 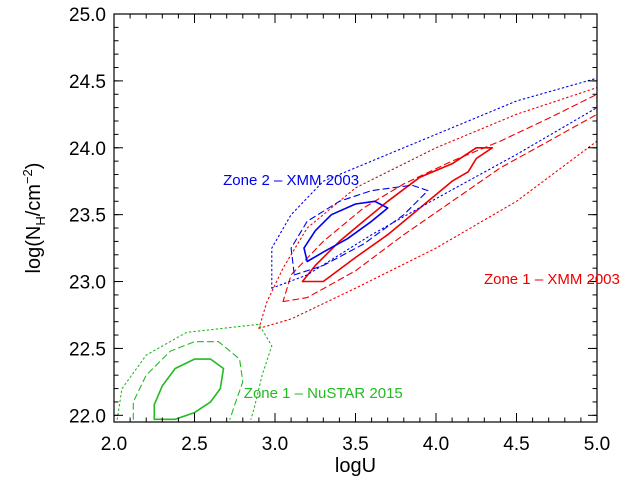 I want to click on x-tick-label: 3.0, so click(x=275, y=444).